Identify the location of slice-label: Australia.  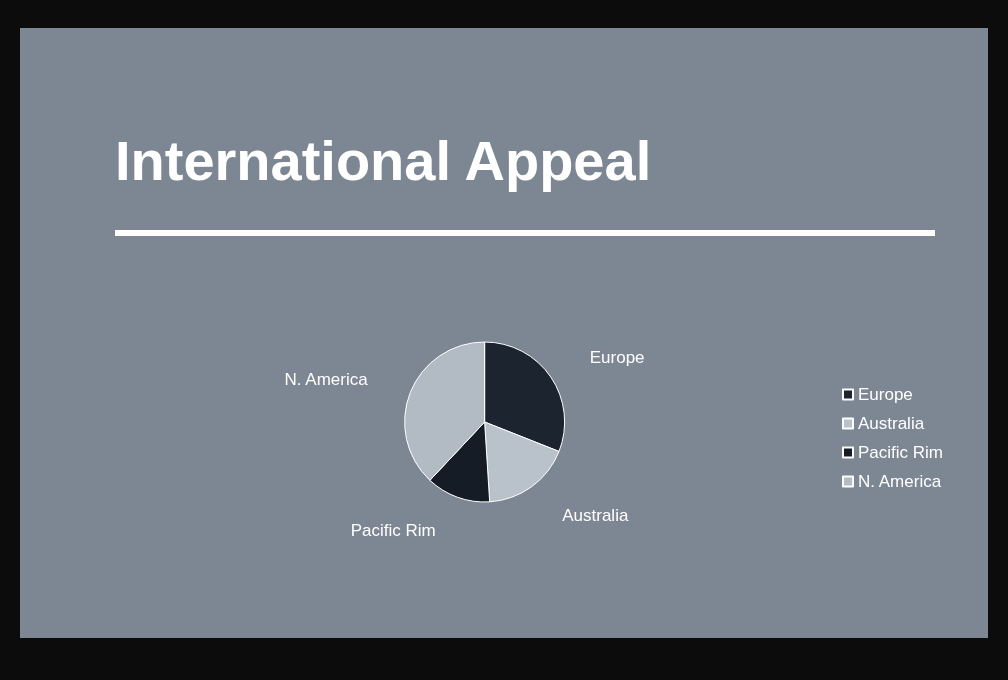
(595, 515).